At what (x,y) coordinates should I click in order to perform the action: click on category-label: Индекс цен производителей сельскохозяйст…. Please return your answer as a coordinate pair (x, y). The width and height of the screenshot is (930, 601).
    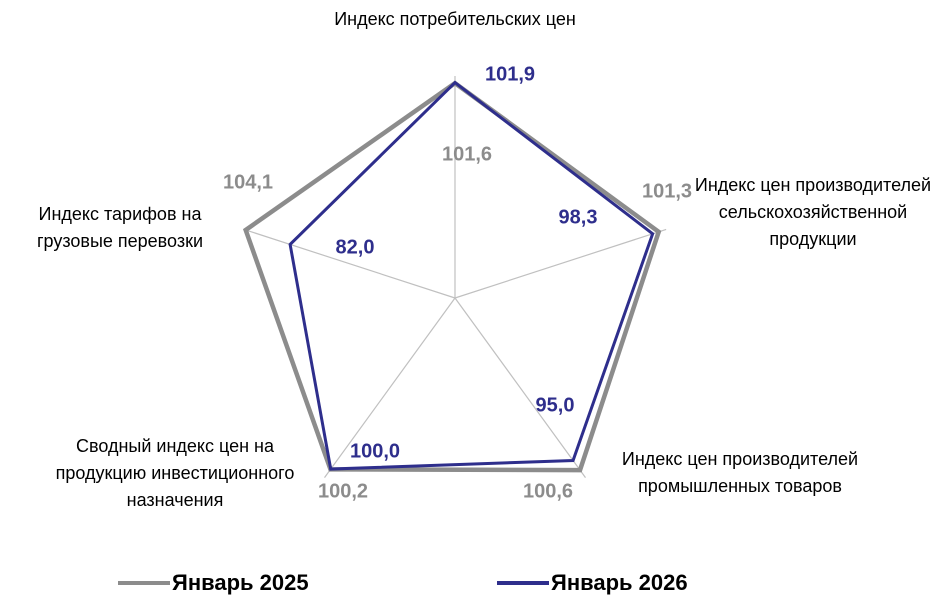
    Looking at the image, I should click on (812, 212).